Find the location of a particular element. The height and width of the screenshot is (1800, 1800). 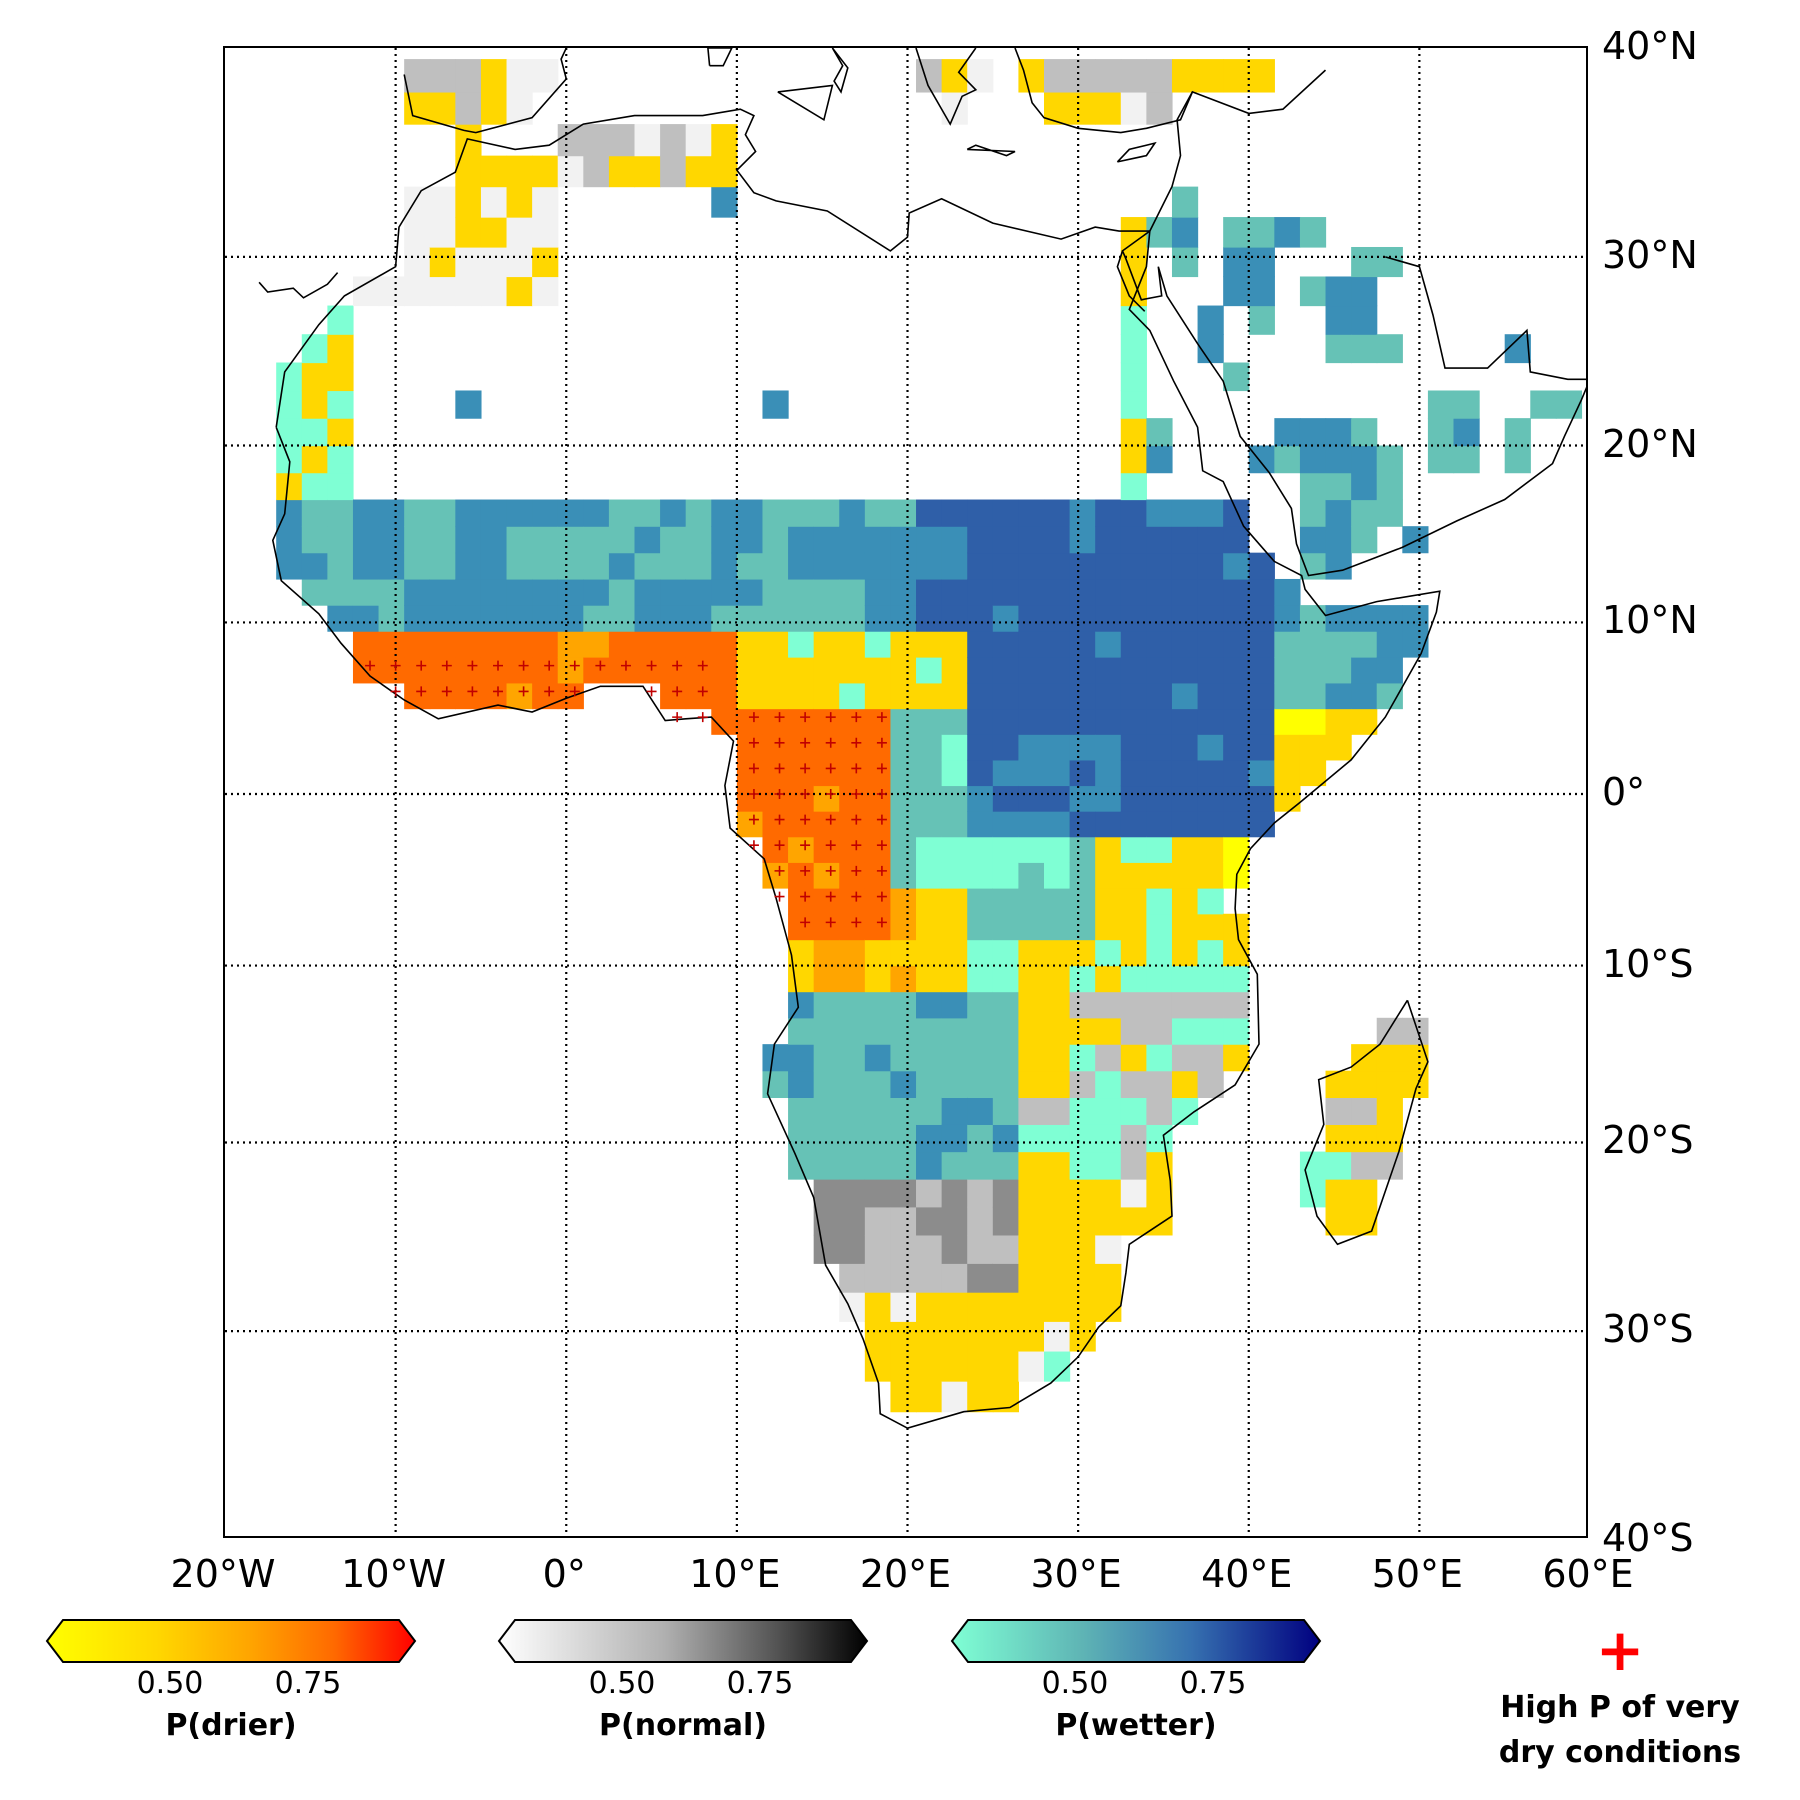

coastline is located at coordinates (298, 285).